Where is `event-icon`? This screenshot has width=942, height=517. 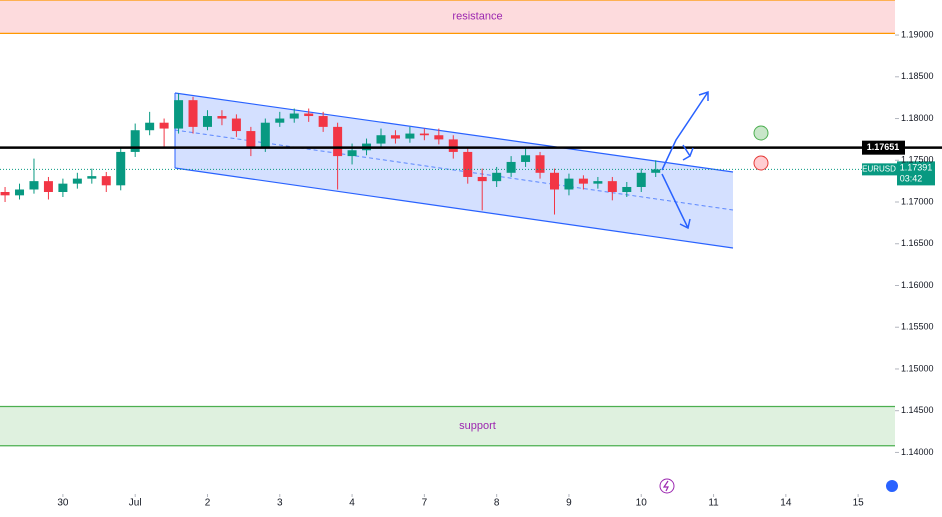
event-icon is located at coordinates (667, 486).